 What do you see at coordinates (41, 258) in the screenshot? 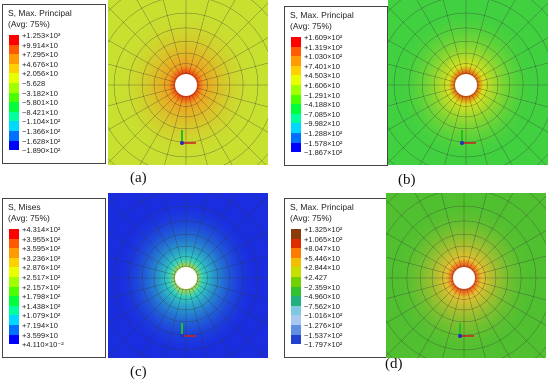
I see `legend-label: +3.236×10²` at bounding box center [41, 258].